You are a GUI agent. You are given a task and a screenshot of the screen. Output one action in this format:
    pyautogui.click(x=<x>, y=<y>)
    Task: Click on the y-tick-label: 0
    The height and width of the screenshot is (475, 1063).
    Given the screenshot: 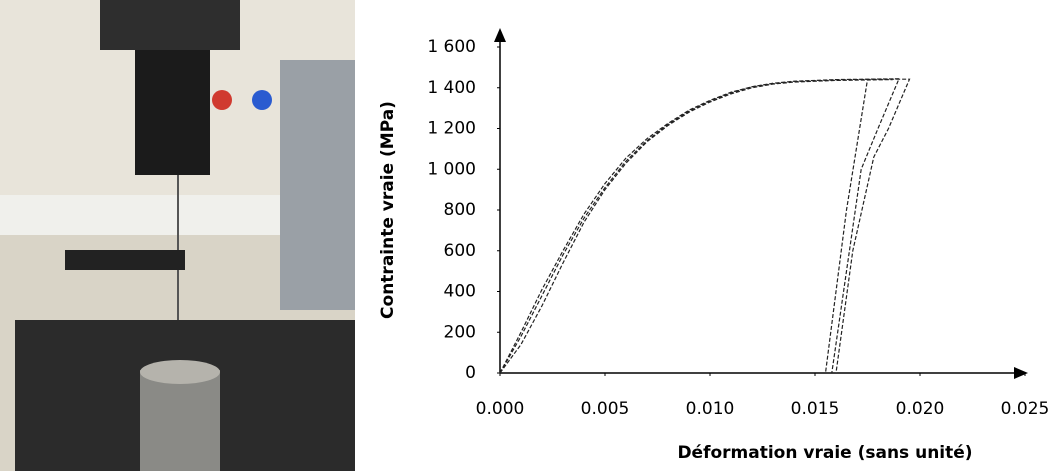 What is the action you would take?
    pyautogui.click(x=470, y=373)
    